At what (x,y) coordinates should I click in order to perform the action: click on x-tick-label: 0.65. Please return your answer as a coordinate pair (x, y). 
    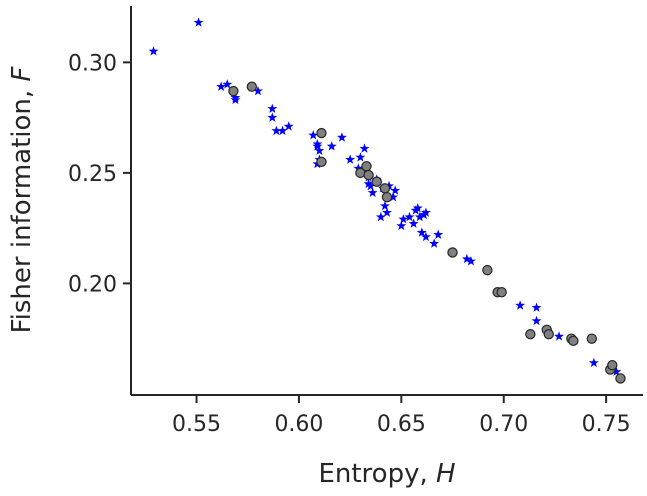
    Looking at the image, I should click on (401, 424).